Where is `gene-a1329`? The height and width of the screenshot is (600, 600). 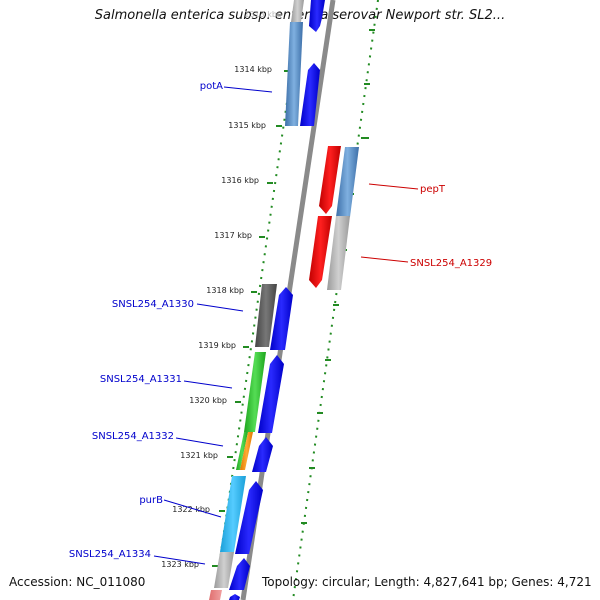 gene-a1329 is located at coordinates (338, 253).